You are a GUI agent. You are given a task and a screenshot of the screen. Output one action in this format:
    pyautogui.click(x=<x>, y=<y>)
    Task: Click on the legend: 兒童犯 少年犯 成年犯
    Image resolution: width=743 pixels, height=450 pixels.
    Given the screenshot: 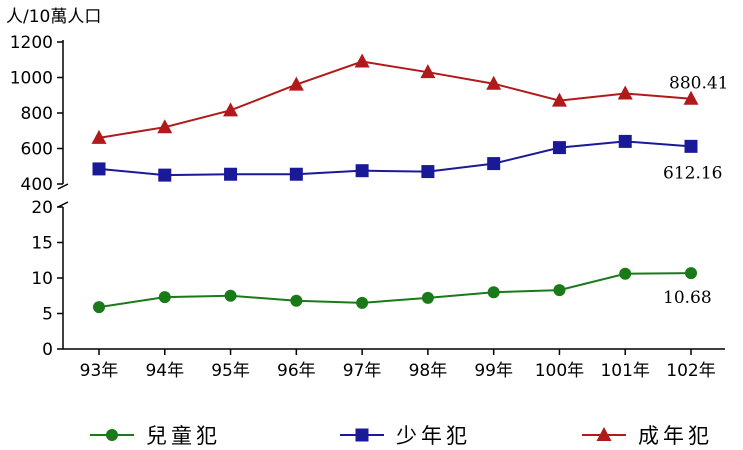 What is the action you would take?
    pyautogui.click(x=401, y=436)
    